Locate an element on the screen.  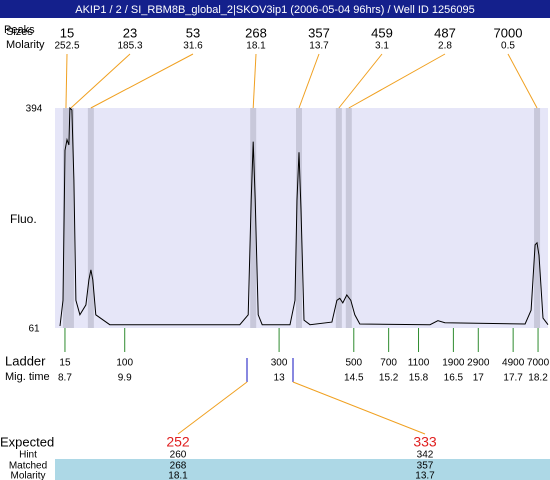
peak-size: 487 is located at coordinates (445, 32).